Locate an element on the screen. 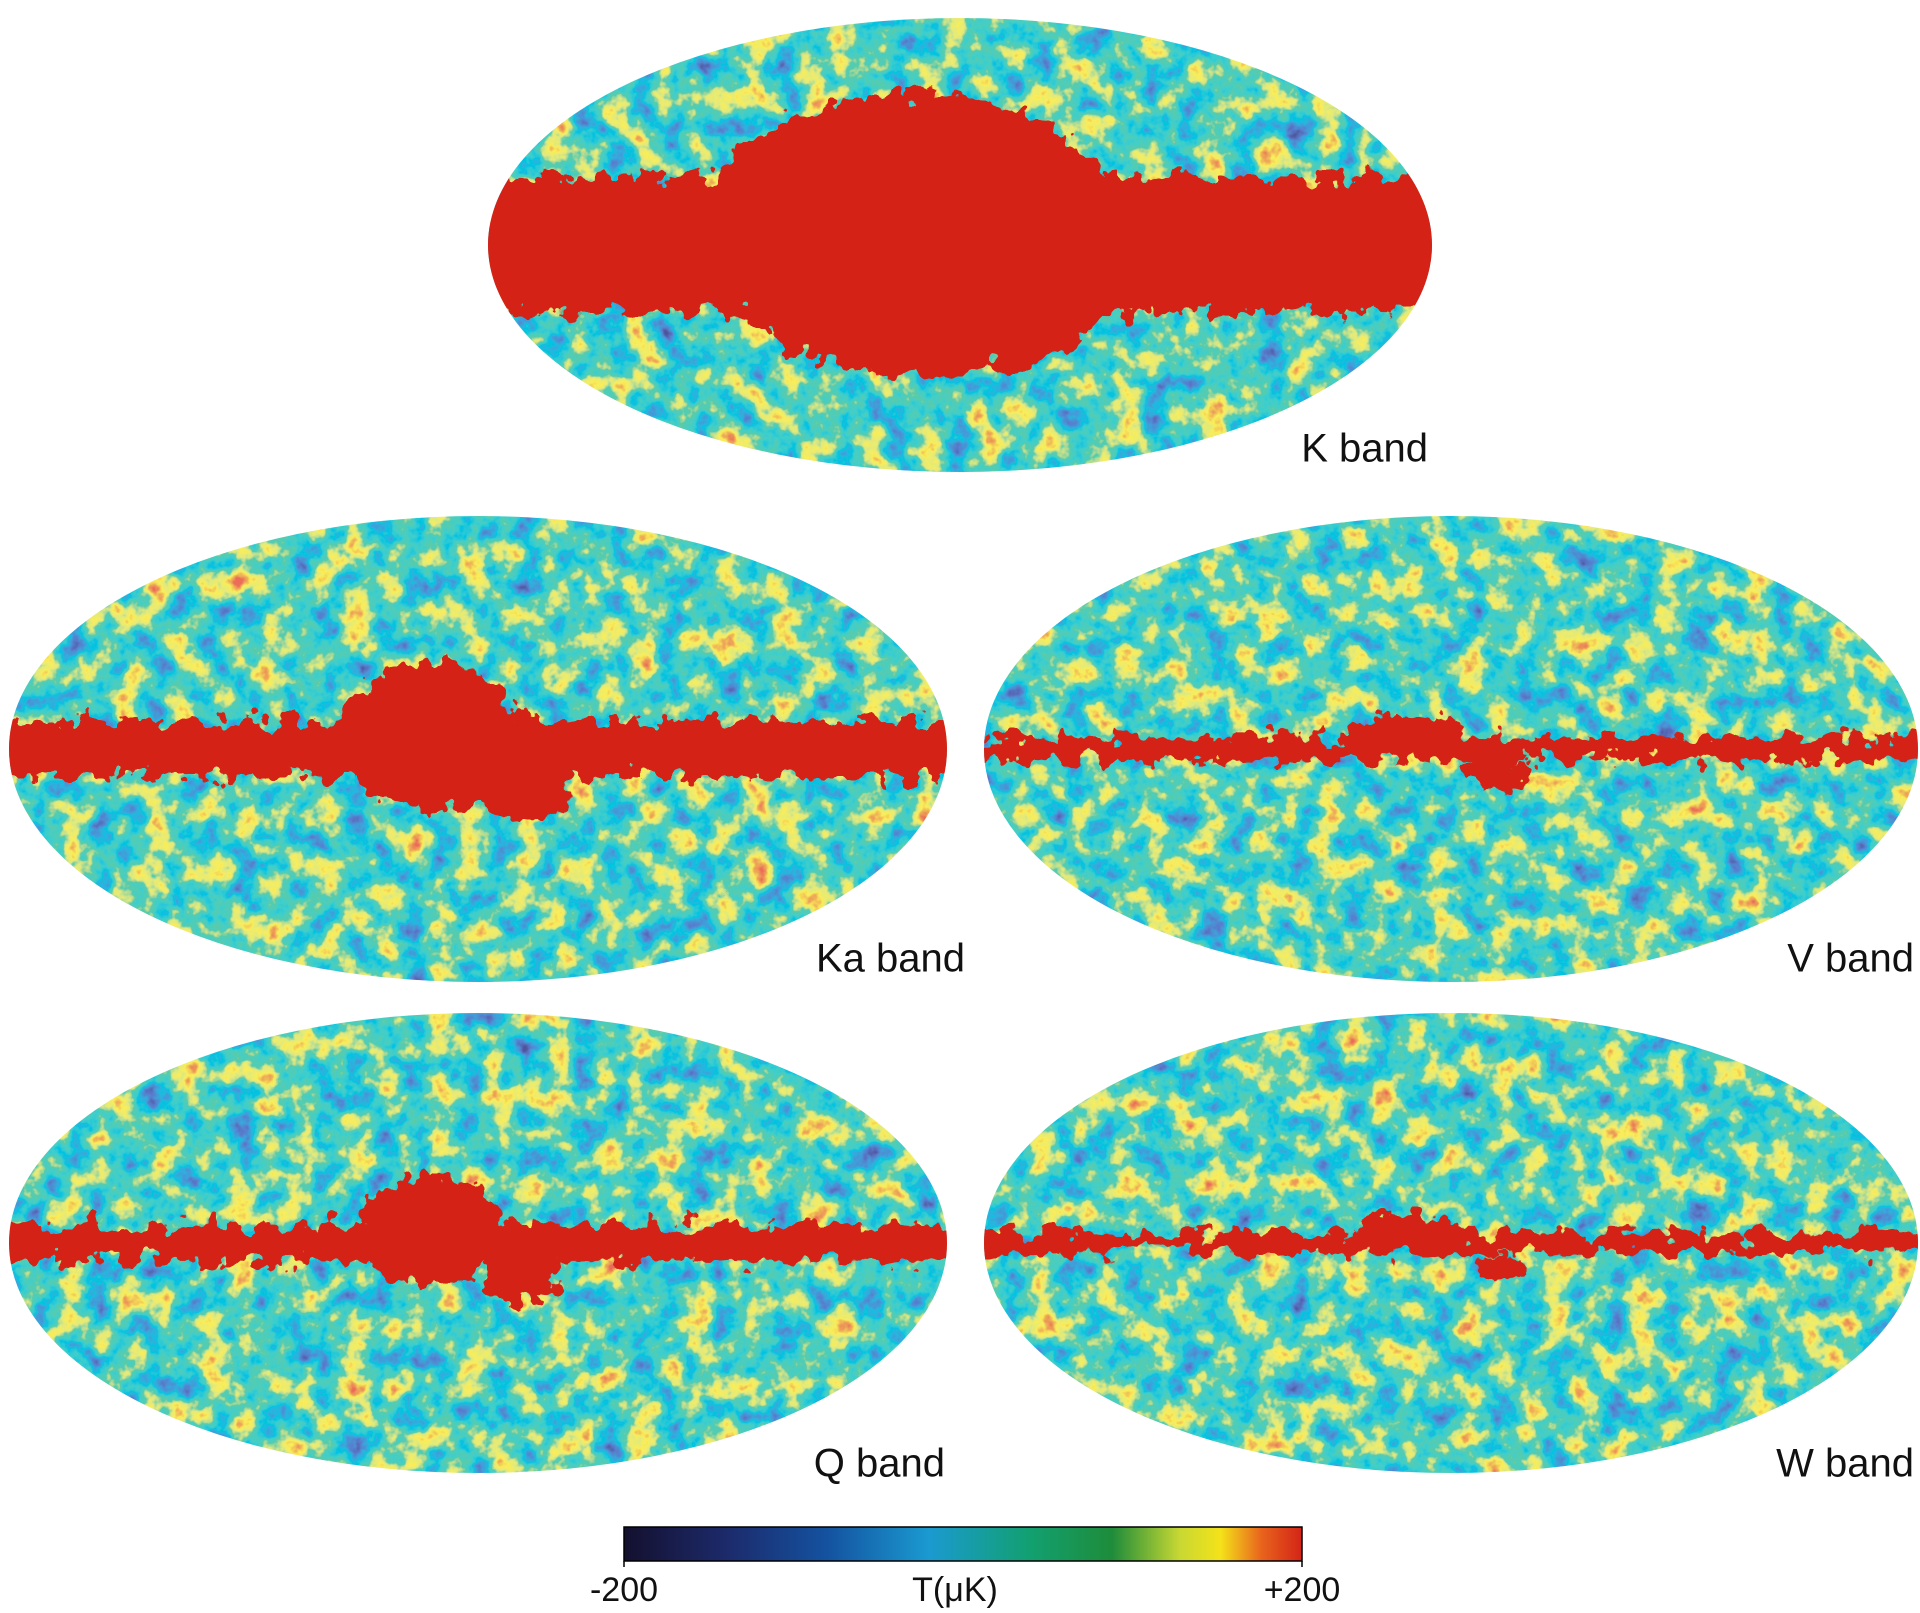 The image size is (1920, 1613). galactic-band is located at coordinates (1451, 1243).